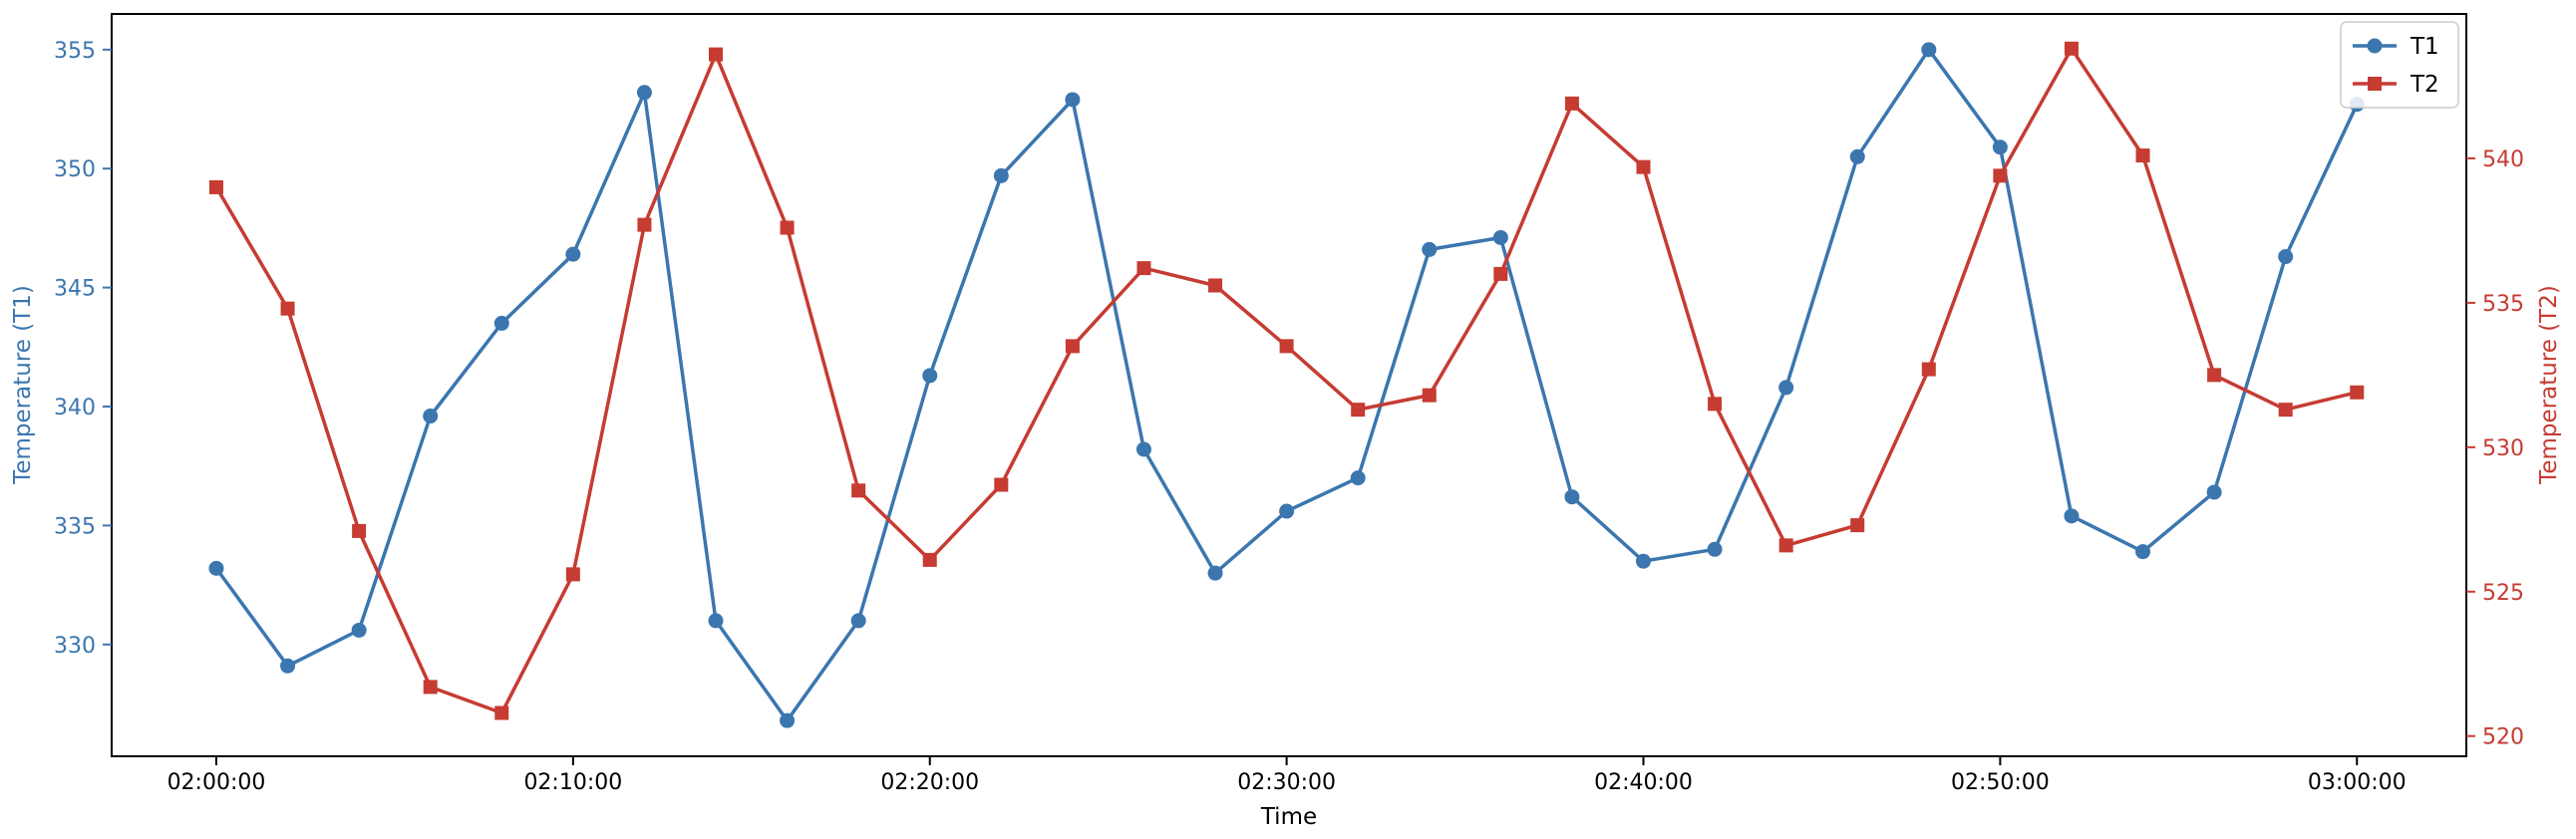 This screenshot has height=839, width=2576. I want to click on y-axis-left-label: Temperature (T1), so click(23, 385).